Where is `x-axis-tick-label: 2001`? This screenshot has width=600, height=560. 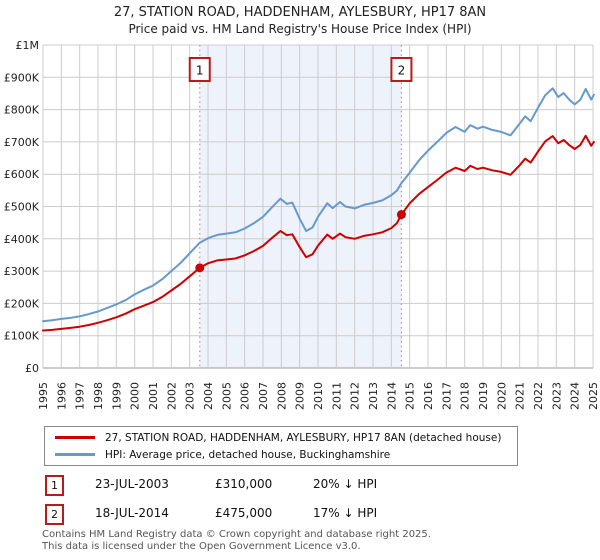 x-axis-tick-label: 2001 is located at coordinates (153, 396).